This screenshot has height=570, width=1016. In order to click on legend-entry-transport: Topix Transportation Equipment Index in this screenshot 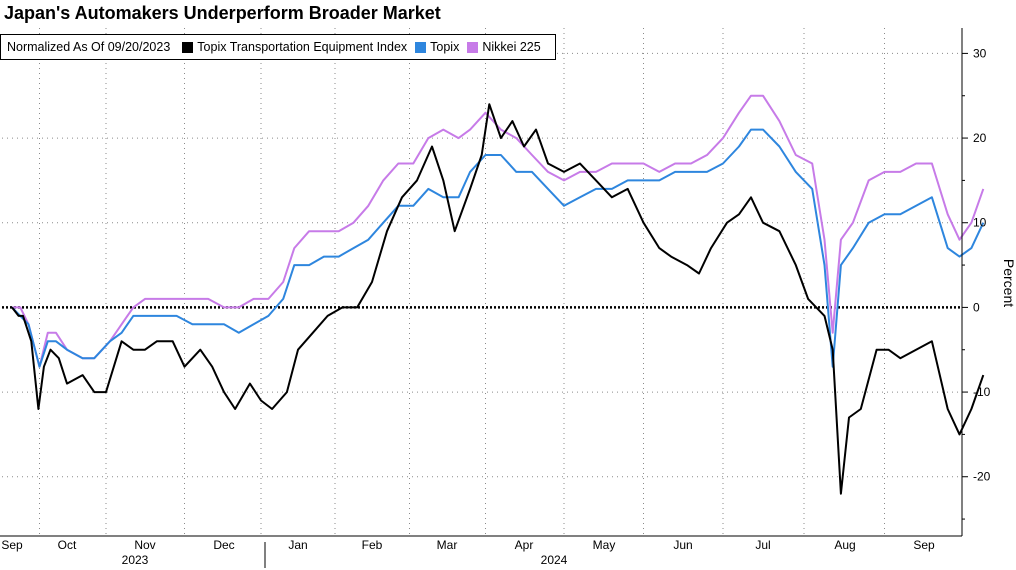, I will do `click(294, 47)`.